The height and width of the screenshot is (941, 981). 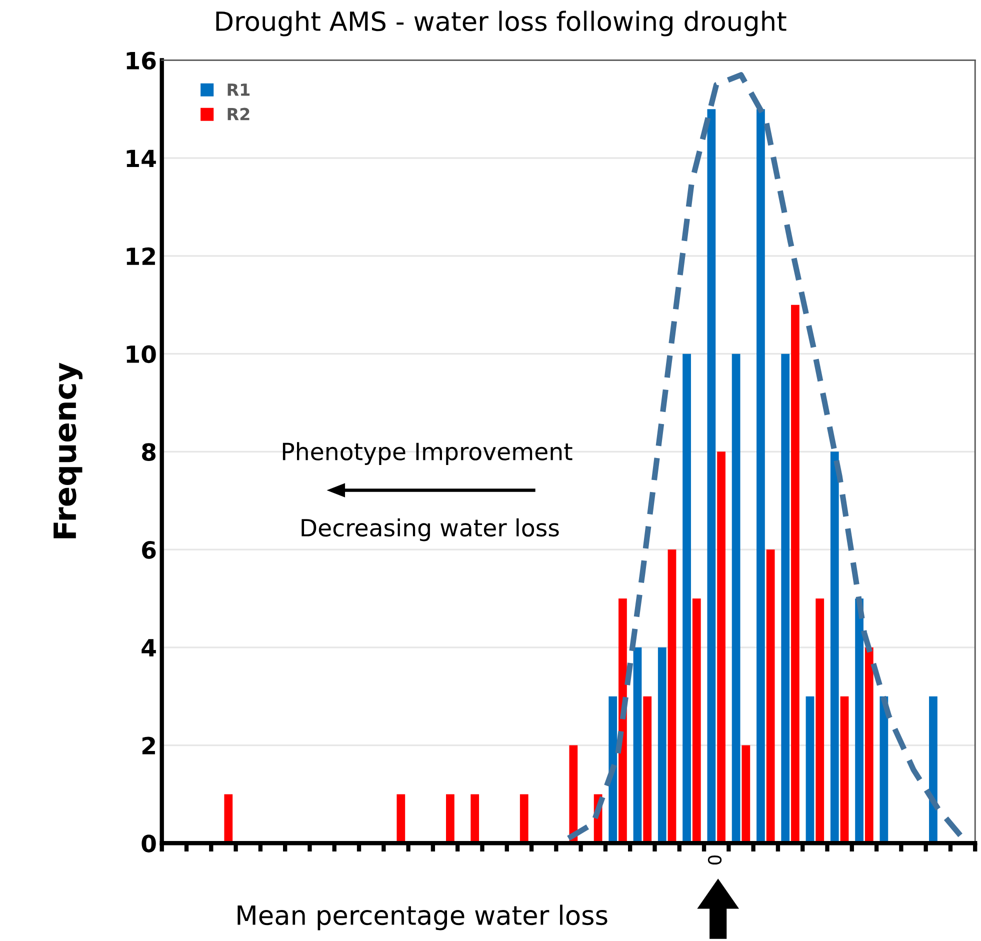 I want to click on y-tick-label: 10, so click(x=141, y=354).